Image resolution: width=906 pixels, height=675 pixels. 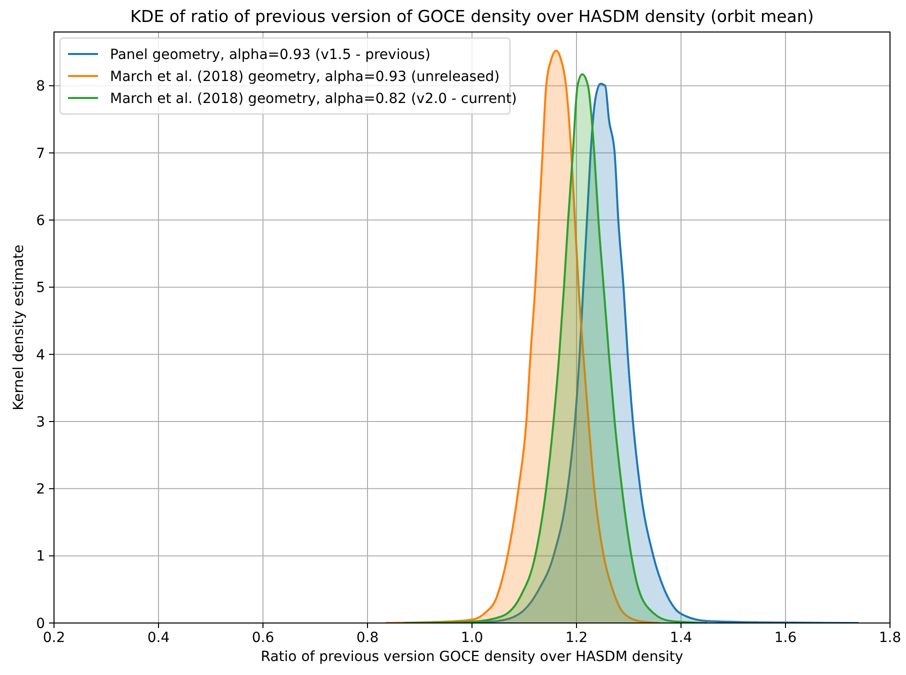 What do you see at coordinates (576, 638) in the screenshot?
I see `x-tick-label: 1.2` at bounding box center [576, 638].